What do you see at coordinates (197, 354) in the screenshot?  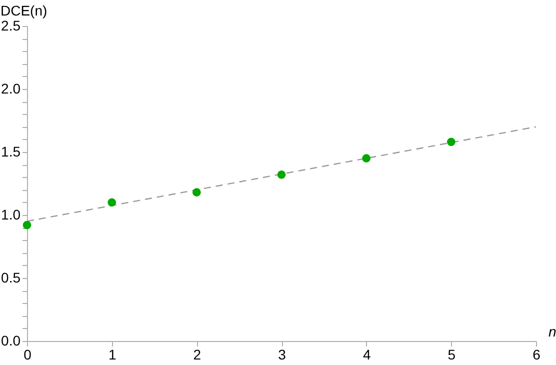 I see `x-tick-label: 2` at bounding box center [197, 354].